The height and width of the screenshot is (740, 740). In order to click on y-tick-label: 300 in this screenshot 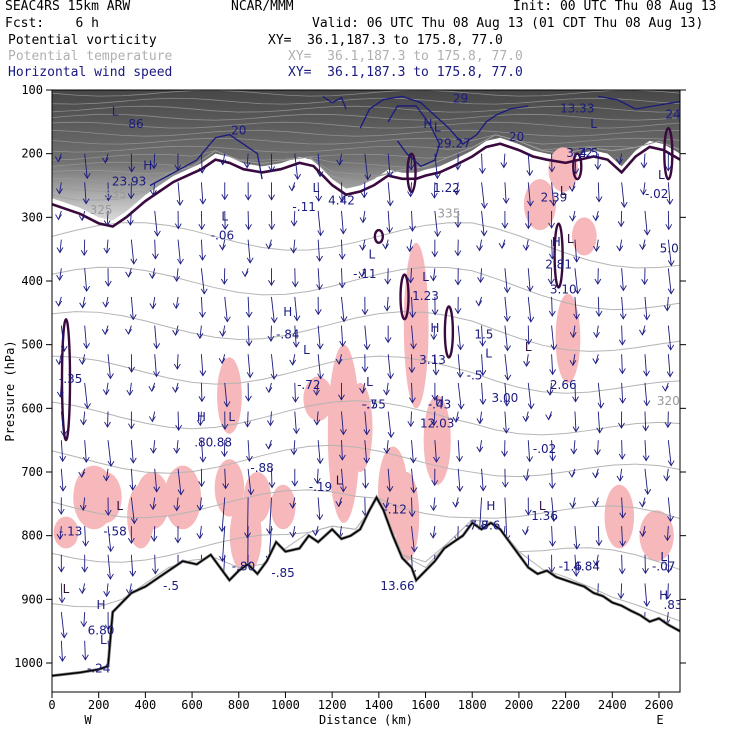, I will do `click(32, 217)`.